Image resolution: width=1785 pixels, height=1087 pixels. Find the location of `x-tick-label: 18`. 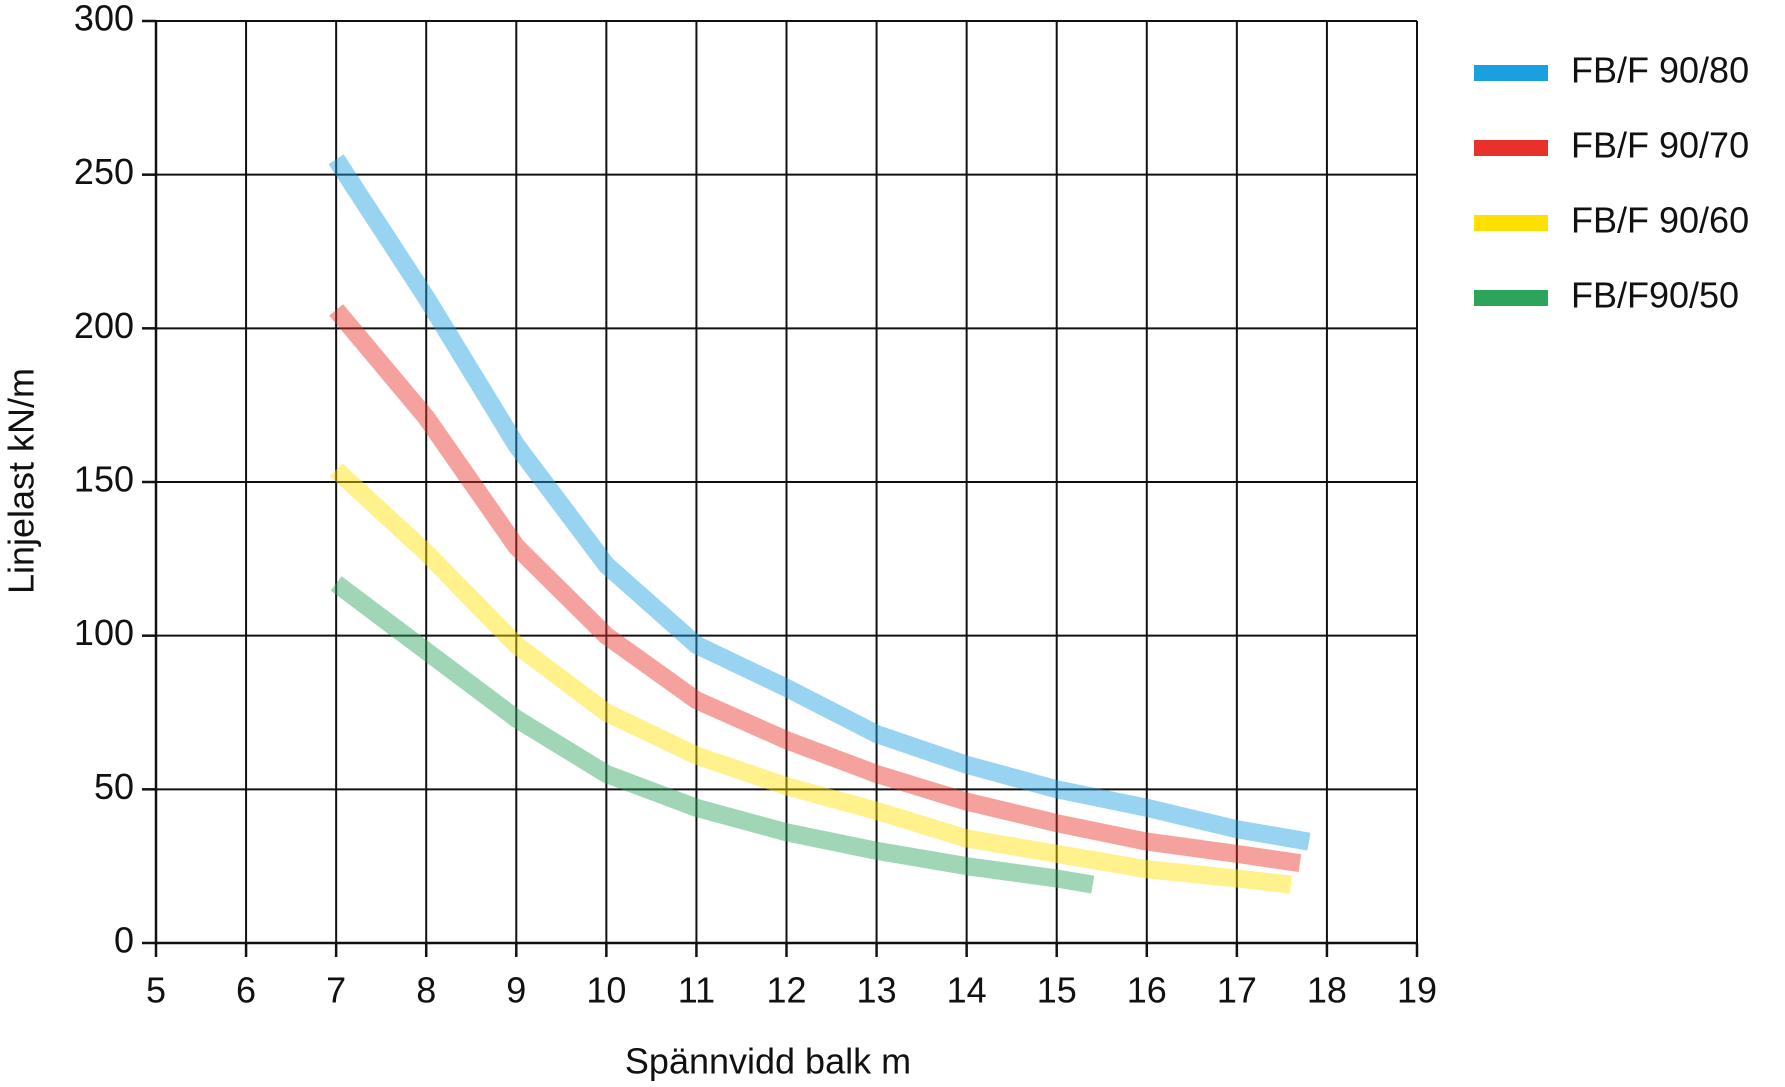

x-tick-label: 18 is located at coordinates (1327, 990).